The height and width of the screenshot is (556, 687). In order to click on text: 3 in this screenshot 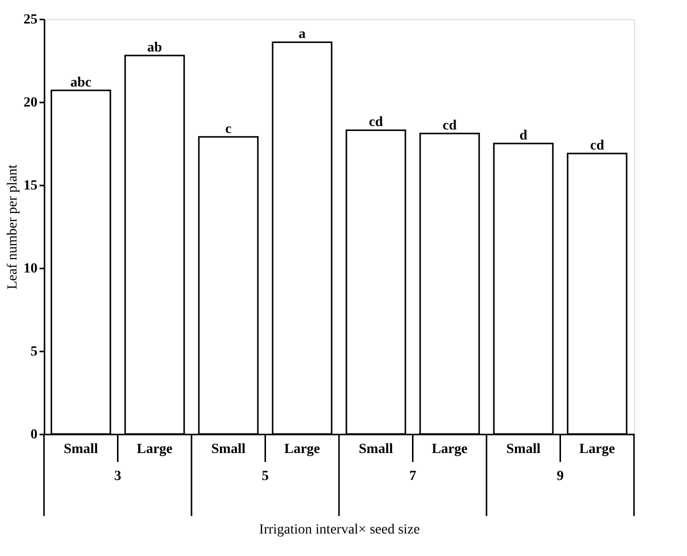, I will do `click(118, 476)`.